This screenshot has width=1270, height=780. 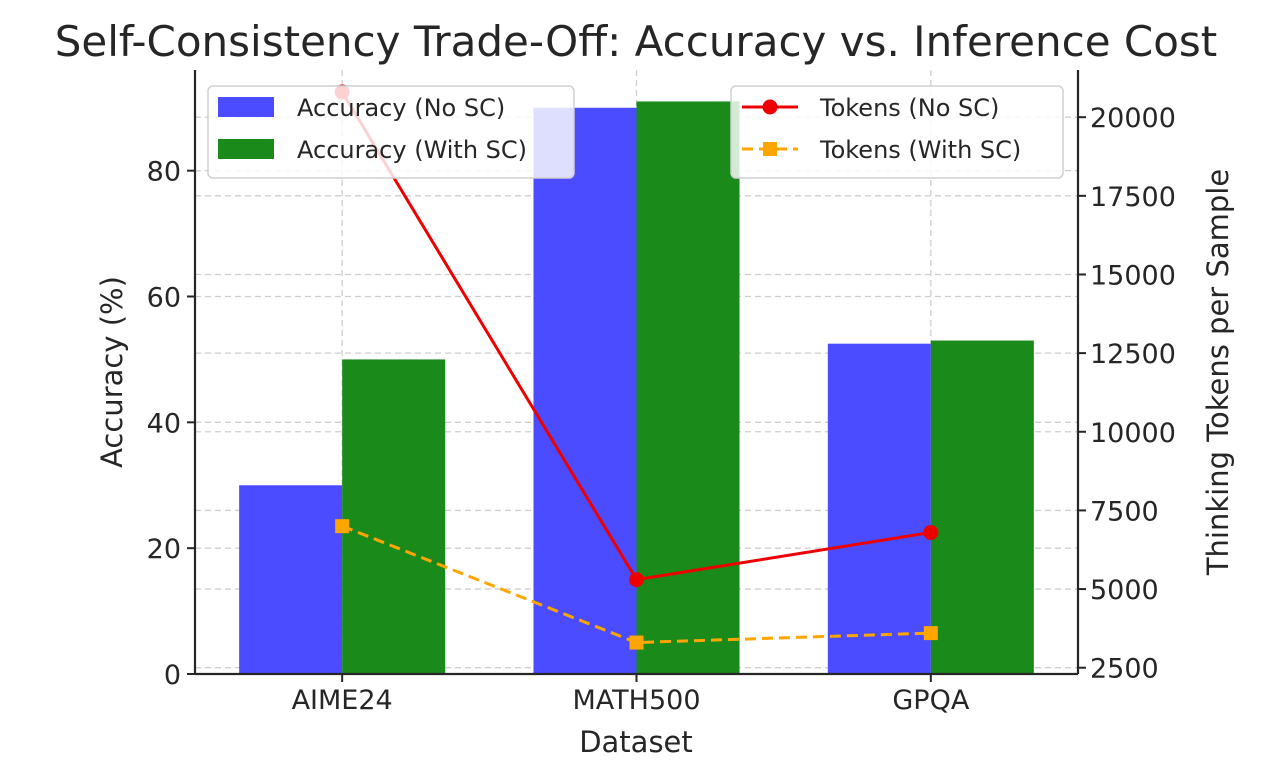 What do you see at coordinates (342, 700) in the screenshot?
I see `x-tick-label-aime24: AIME24` at bounding box center [342, 700].